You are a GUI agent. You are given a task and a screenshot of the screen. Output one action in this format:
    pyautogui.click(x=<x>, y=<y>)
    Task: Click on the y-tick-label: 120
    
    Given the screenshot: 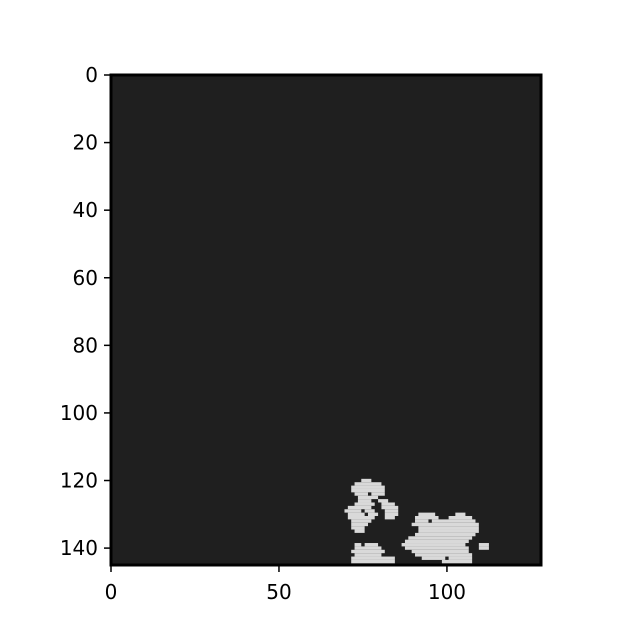 What is the action you would take?
    pyautogui.click(x=79, y=481)
    